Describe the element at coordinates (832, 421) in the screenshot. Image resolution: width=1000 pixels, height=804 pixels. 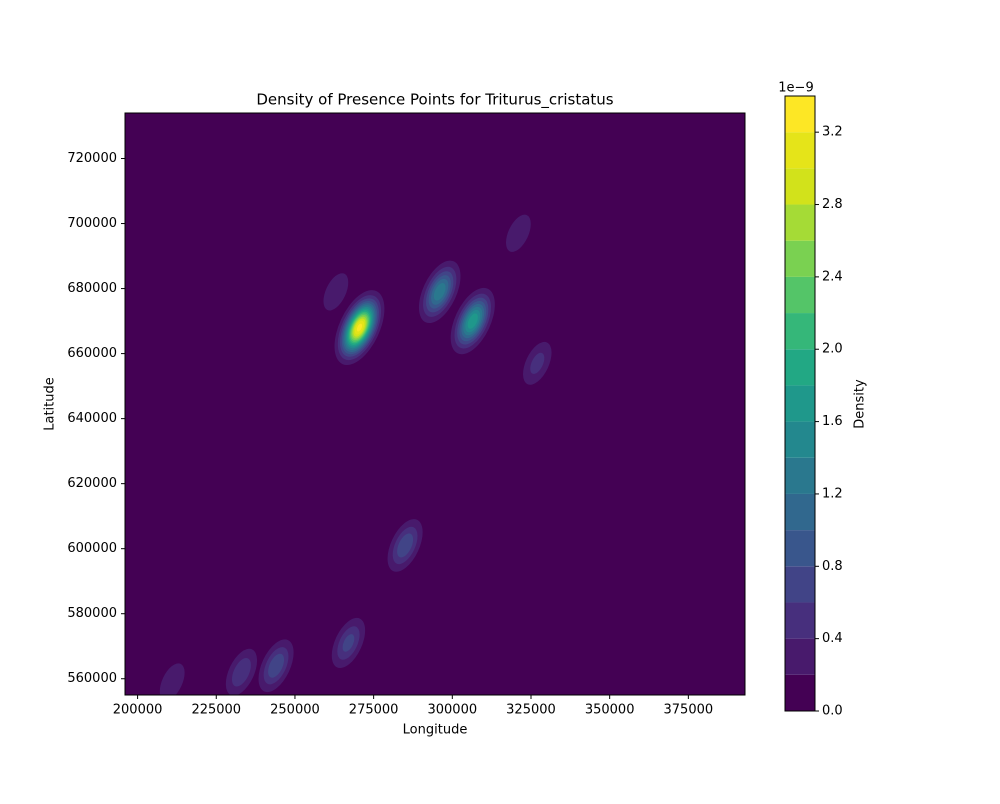
I see `colorbar-tick-label: 1.6` at that location.